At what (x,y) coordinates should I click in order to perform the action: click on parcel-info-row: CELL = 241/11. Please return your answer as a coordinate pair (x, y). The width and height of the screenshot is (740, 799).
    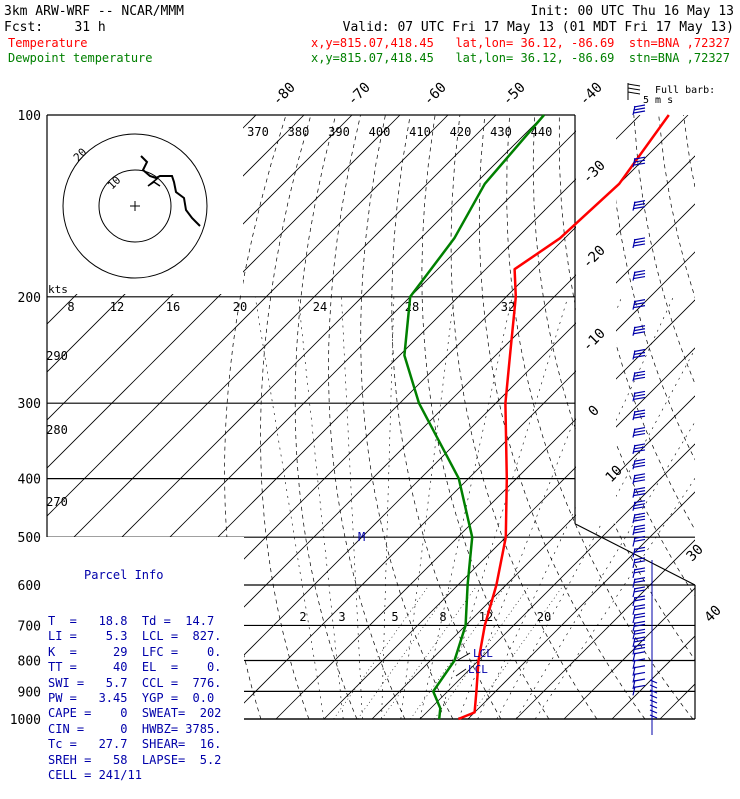
    Looking at the image, I should click on (146, 775).